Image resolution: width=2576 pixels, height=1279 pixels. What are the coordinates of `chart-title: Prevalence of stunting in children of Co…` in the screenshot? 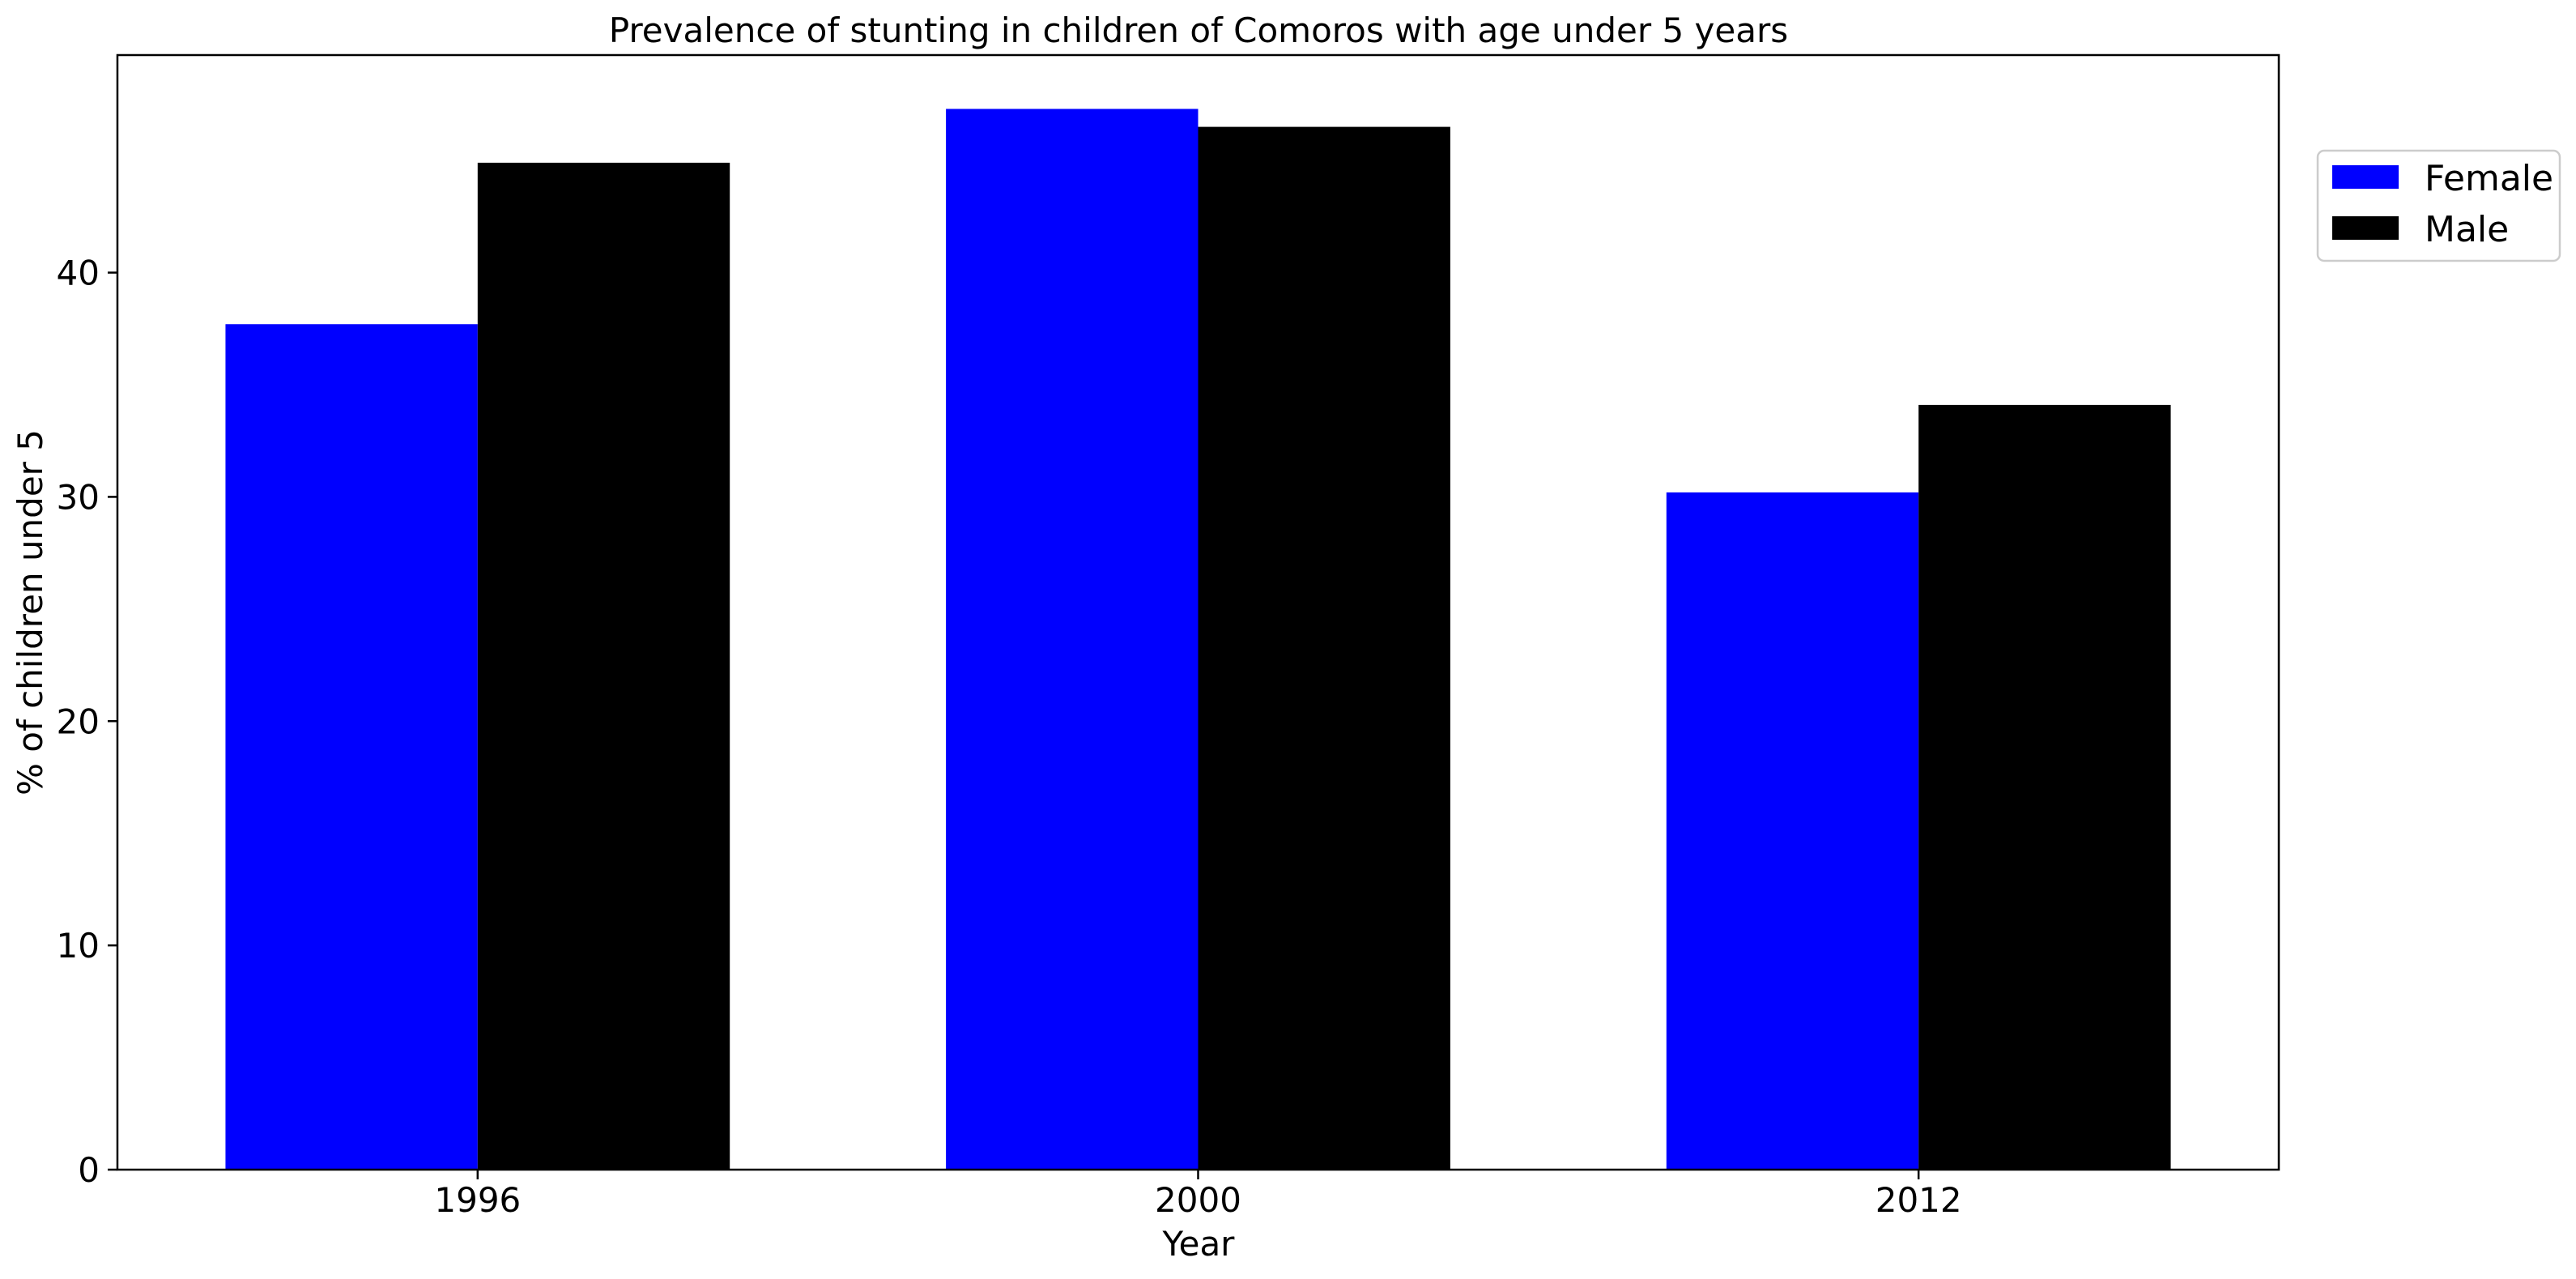 It's located at (1198, 30).